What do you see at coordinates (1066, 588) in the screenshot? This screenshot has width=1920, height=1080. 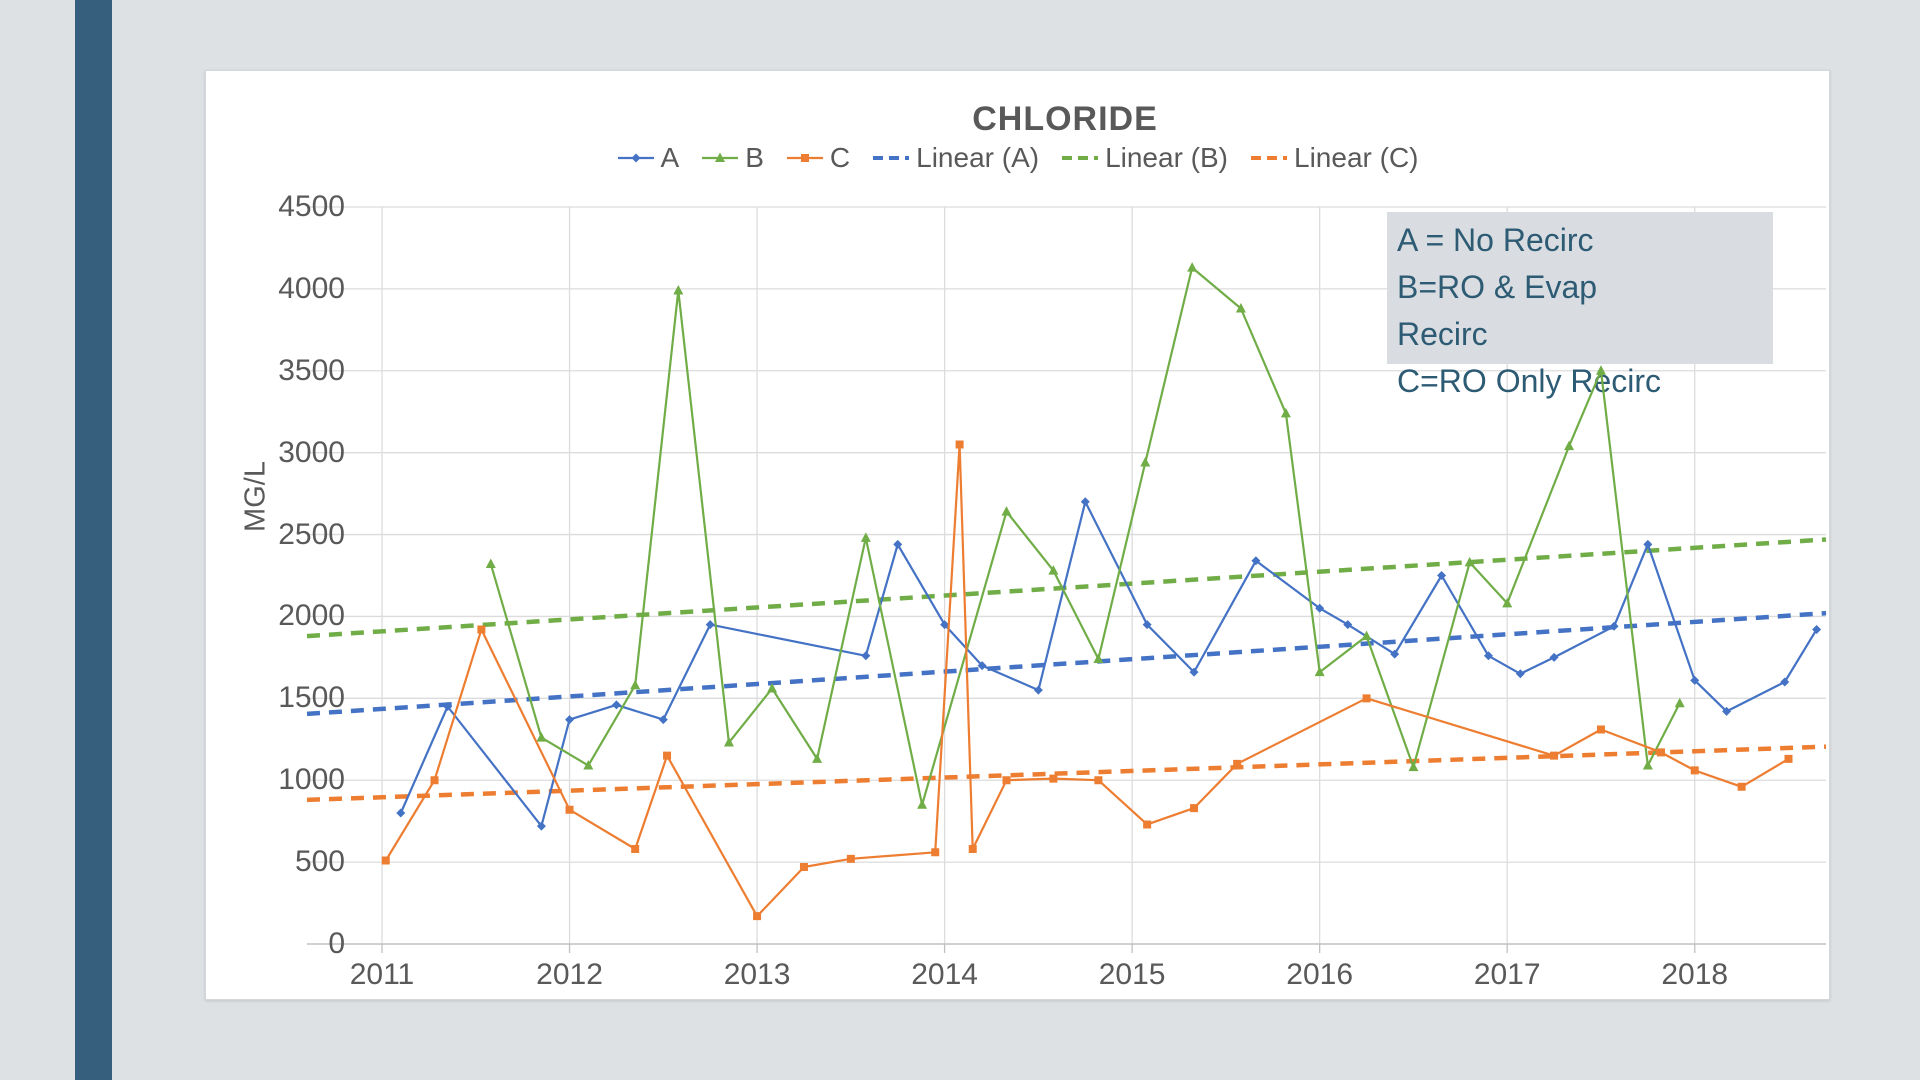 I see `trendline-Linear (B)` at bounding box center [1066, 588].